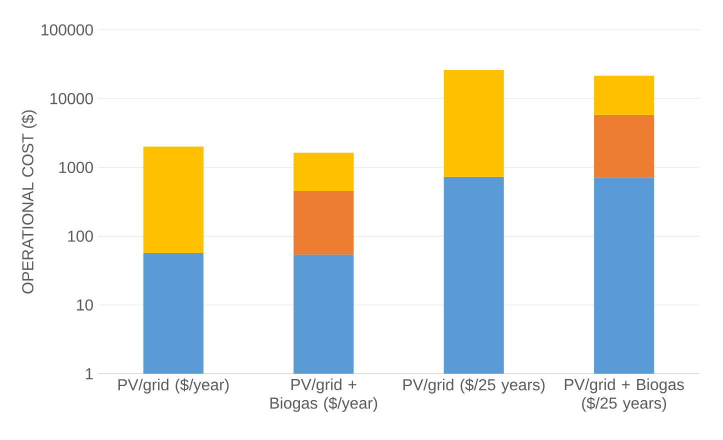  What do you see at coordinates (474, 386) in the screenshot?
I see `x-tick-label: PV/grid ($/25 years)` at bounding box center [474, 386].